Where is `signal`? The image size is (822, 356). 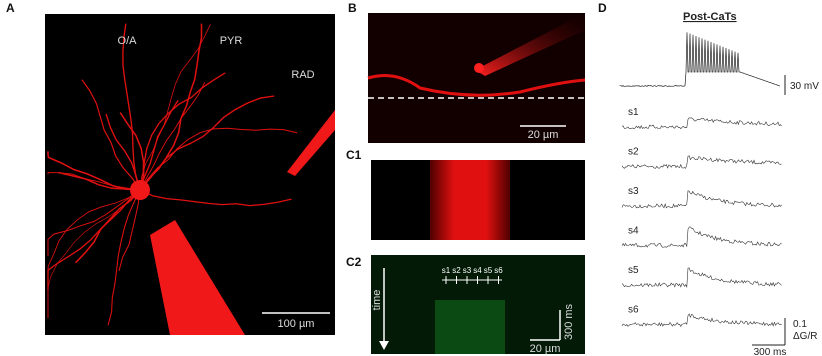
signal is located at coordinates (470, 327).